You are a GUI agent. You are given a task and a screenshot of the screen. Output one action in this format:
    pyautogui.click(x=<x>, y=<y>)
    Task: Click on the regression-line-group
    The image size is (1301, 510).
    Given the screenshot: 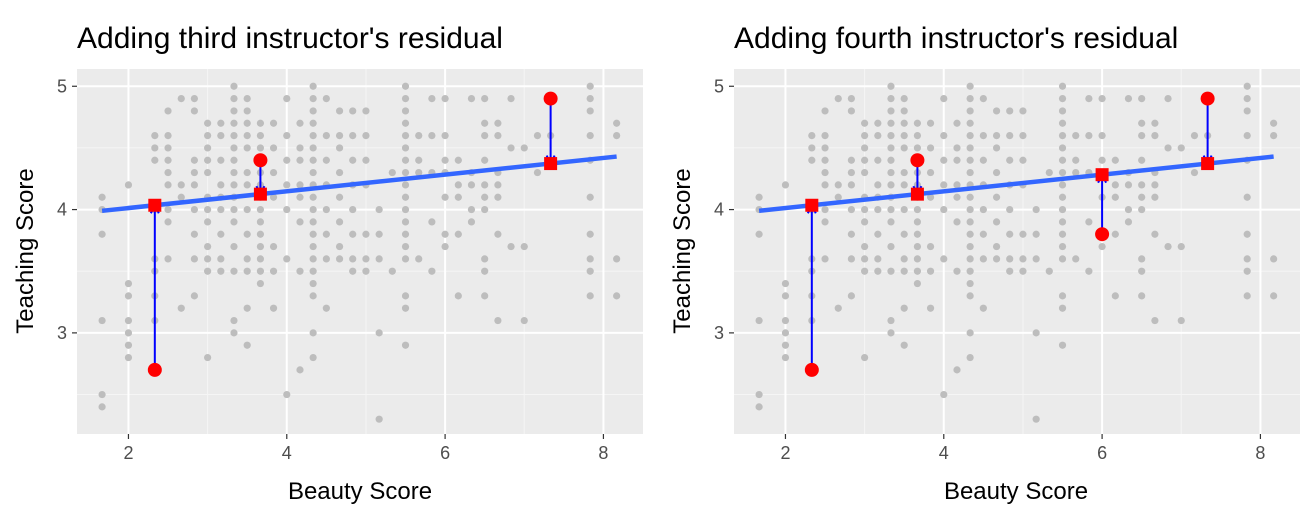 What is the action you would take?
    pyautogui.click(x=359, y=184)
    